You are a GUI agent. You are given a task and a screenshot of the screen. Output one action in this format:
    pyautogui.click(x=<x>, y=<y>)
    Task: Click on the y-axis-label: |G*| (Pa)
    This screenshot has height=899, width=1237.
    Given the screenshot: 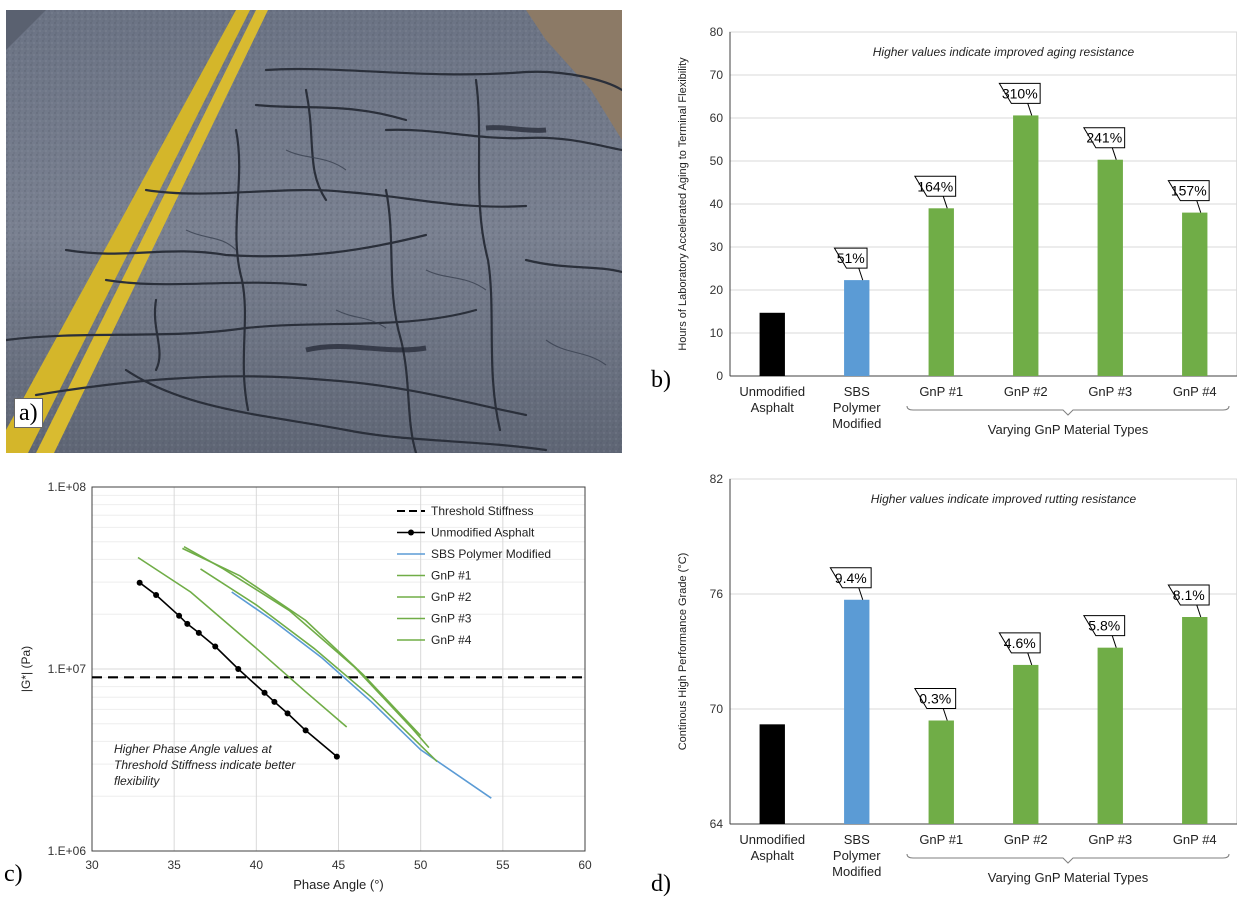 What is the action you would take?
    pyautogui.click(x=26, y=669)
    